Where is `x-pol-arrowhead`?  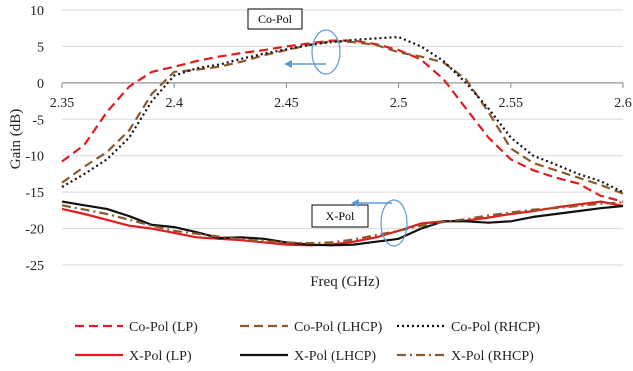
x-pol-arrowhead is located at coordinates (355, 203).